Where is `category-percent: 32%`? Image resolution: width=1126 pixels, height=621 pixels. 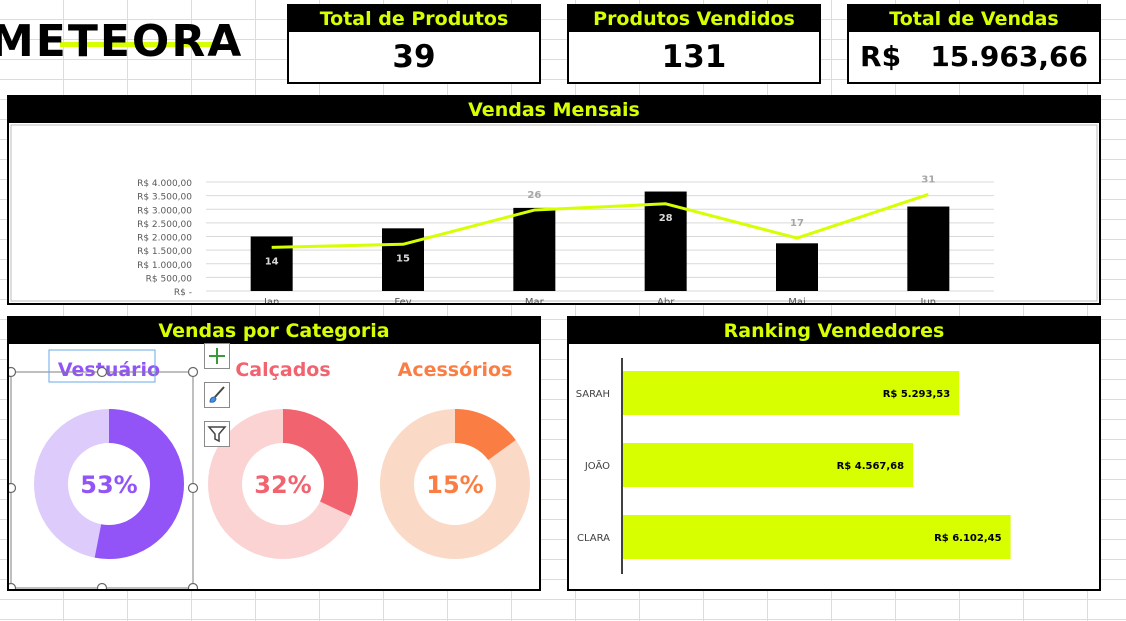
category-percent: 32% is located at coordinates (282, 485).